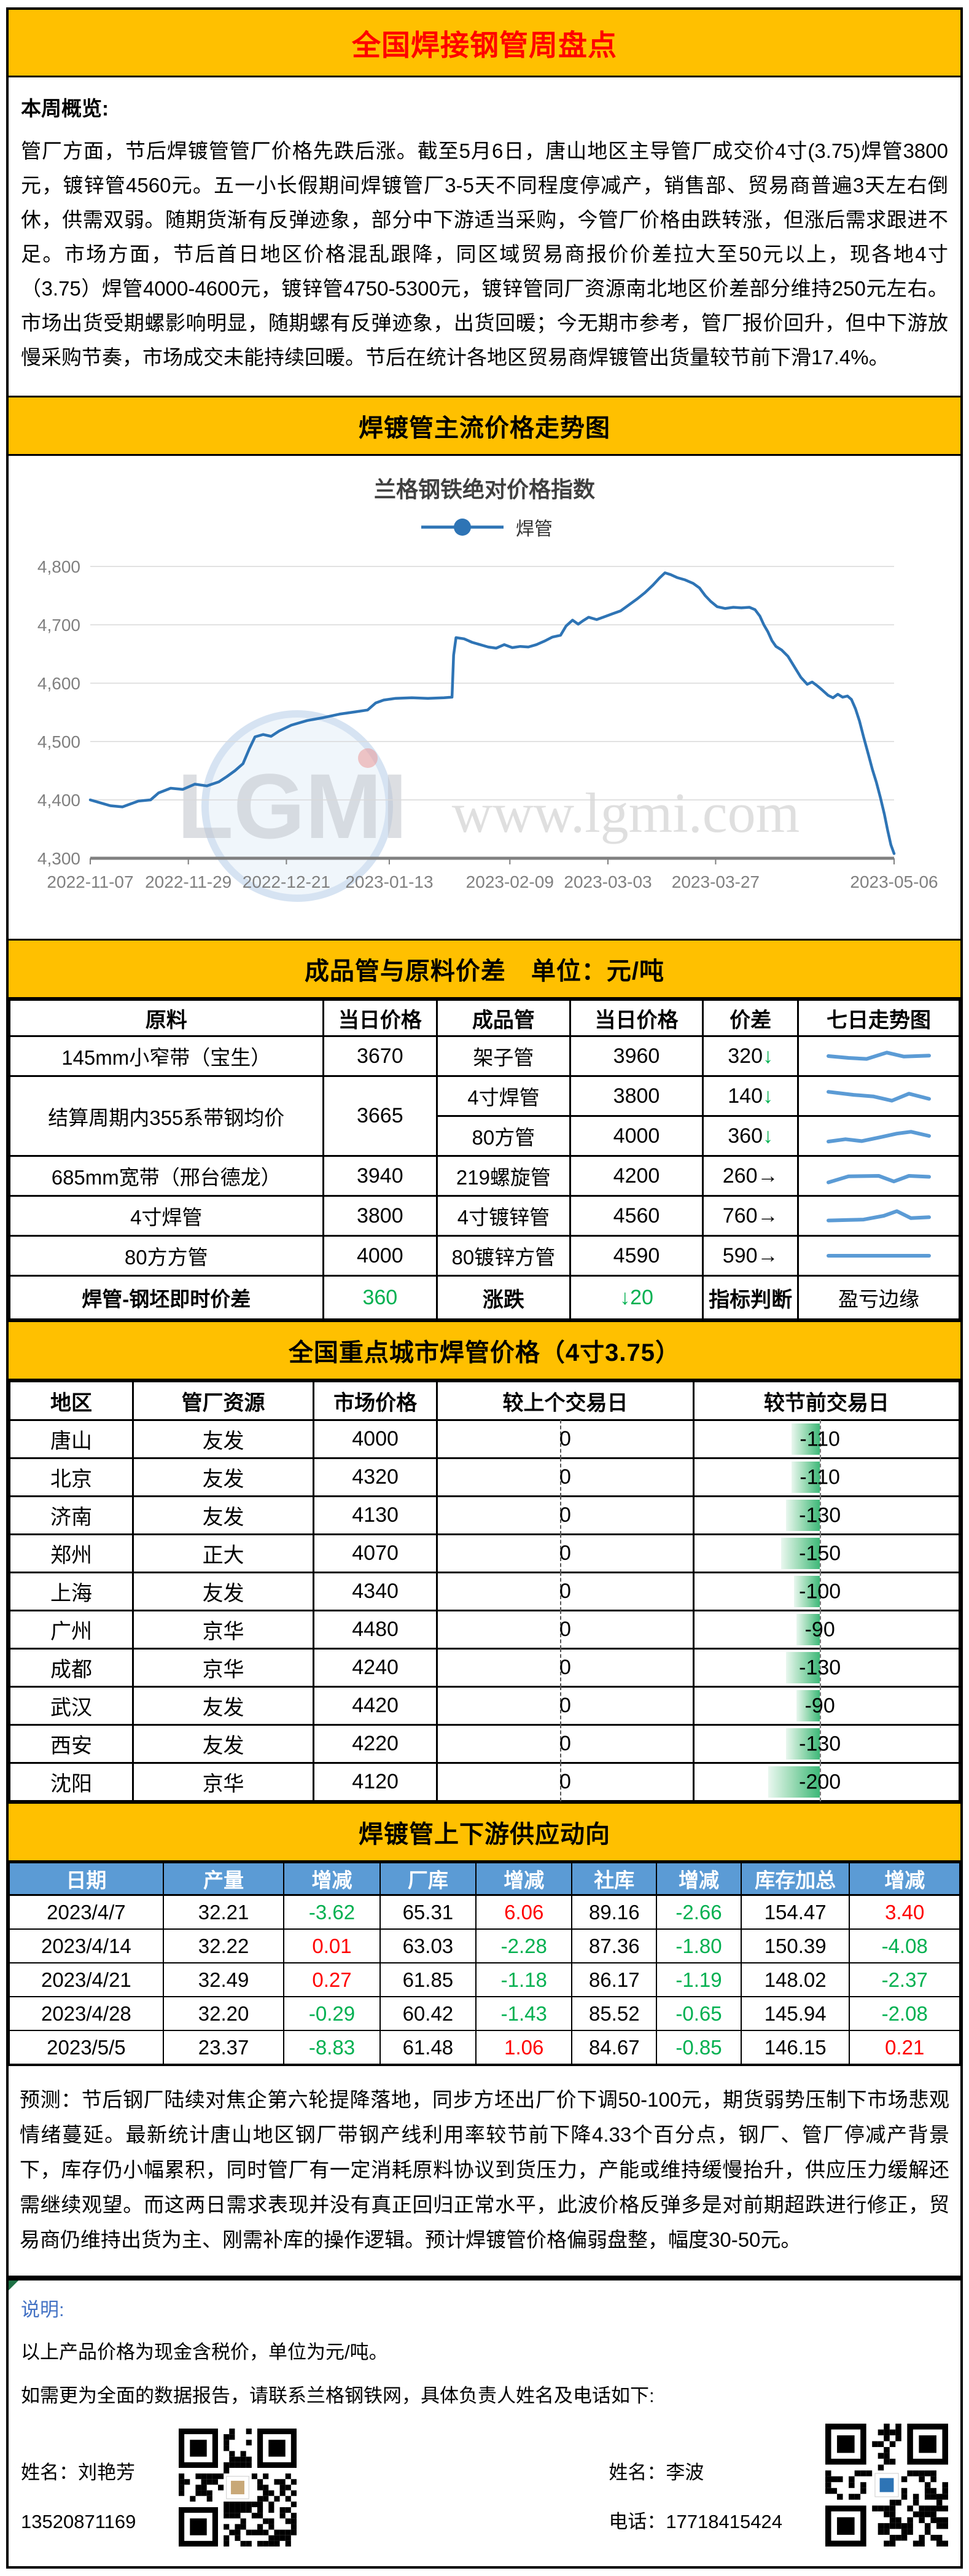 Image resolution: width=969 pixels, height=2576 pixels. I want to click on header-row: 原料 当日价格 成品管 当日价格 价差 七日走势图, so click(485, 1018).